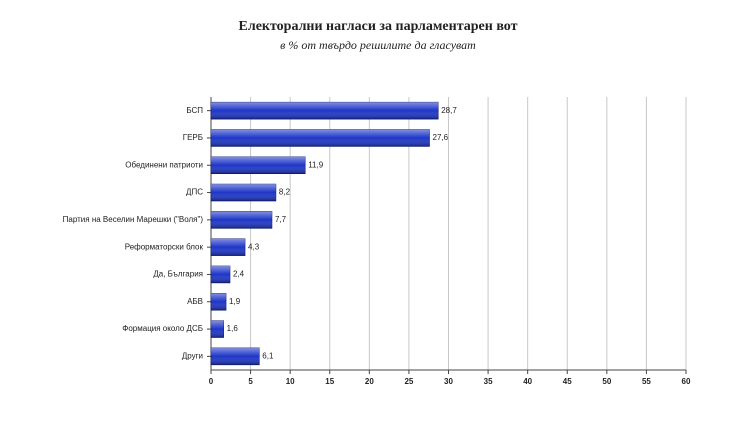 The width and height of the screenshot is (750, 422). Describe the element at coordinates (290, 381) in the screenshot. I see `x-tick-label: 10` at that location.